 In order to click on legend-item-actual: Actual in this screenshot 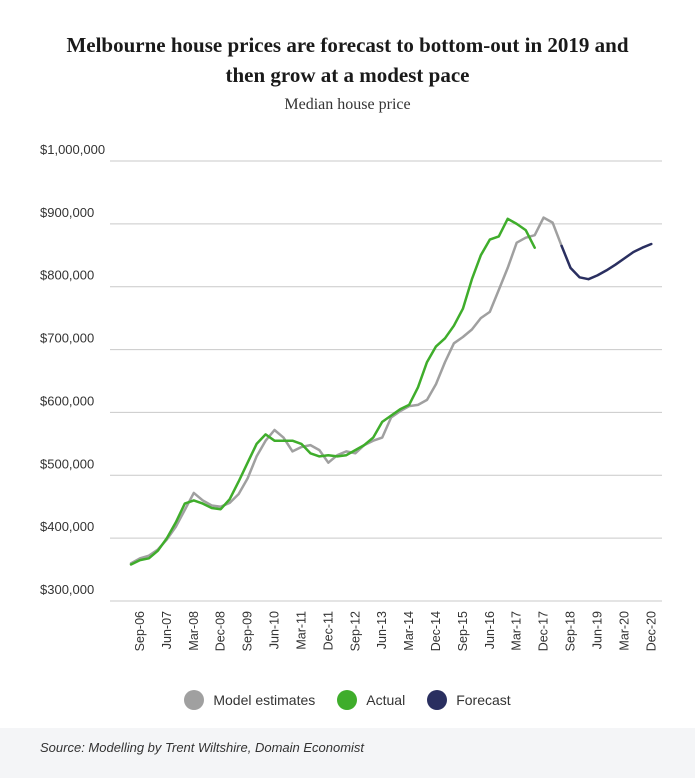, I will do `click(371, 700)`.